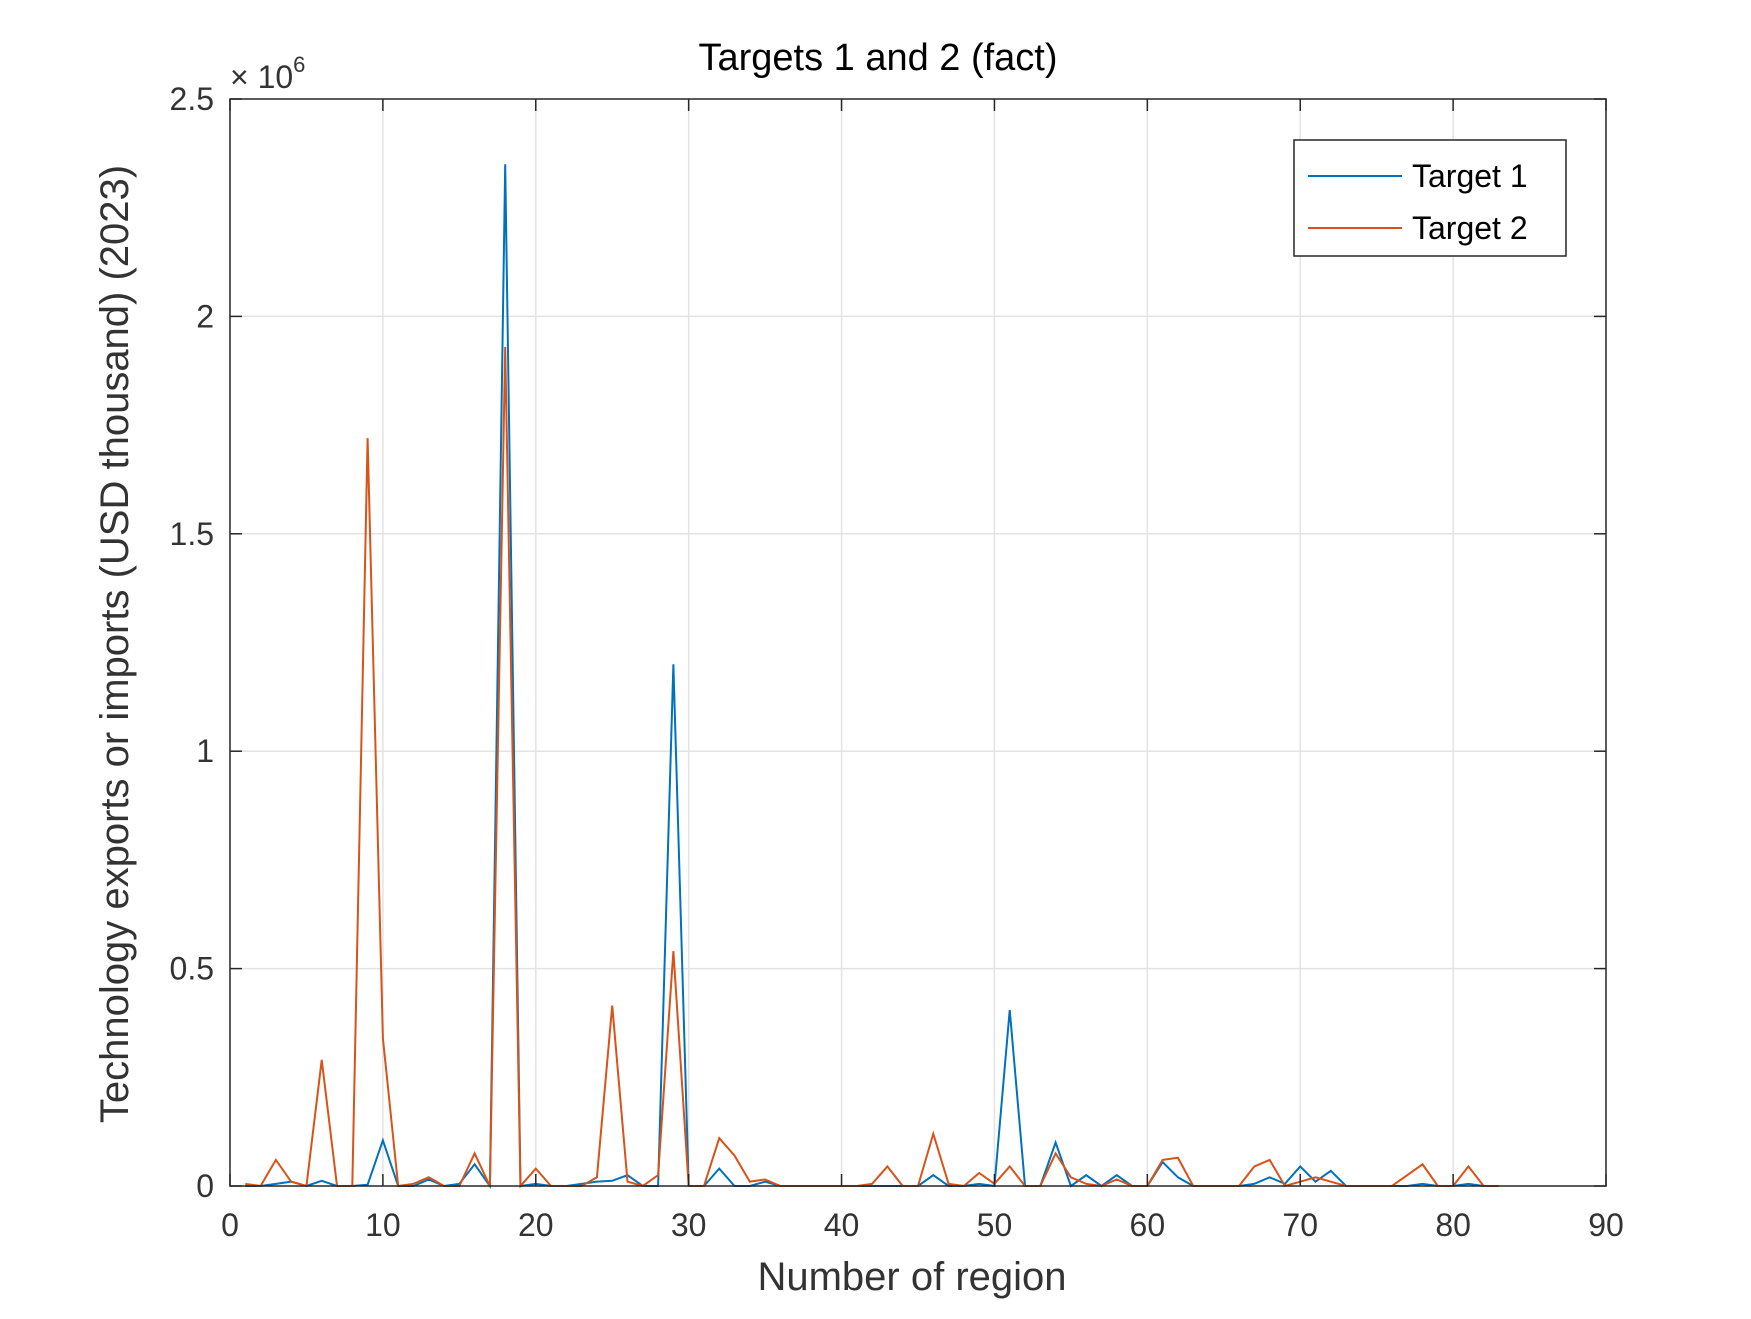 This screenshot has width=1751, height=1319. Describe the element at coordinates (842, 1225) in the screenshot. I see `x-tick-label: 40` at that location.